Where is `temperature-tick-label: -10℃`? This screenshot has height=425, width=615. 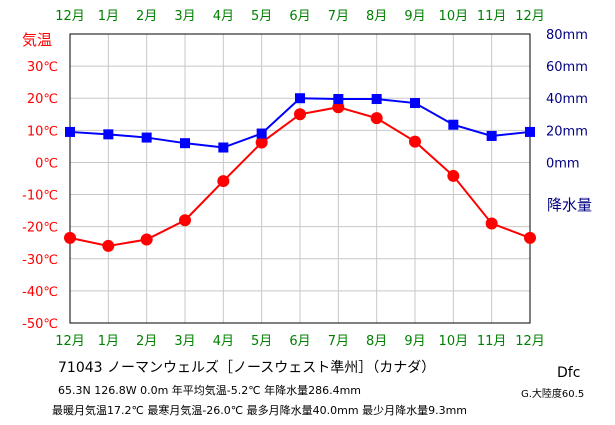
temperature-tick-label: -10℃ is located at coordinates (40, 196).